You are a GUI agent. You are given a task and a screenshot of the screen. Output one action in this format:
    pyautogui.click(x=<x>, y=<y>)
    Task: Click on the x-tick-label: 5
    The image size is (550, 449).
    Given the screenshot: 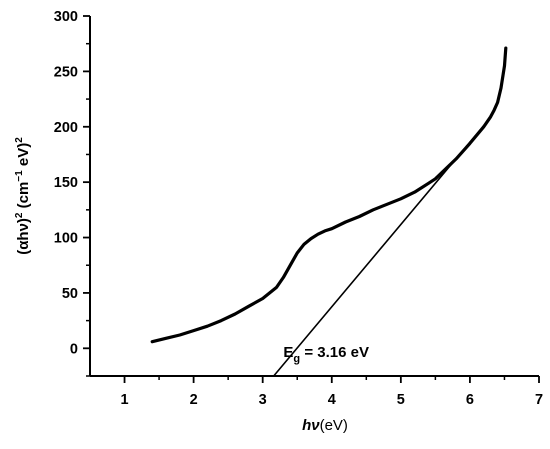 What is the action you would take?
    pyautogui.click(x=401, y=400)
    